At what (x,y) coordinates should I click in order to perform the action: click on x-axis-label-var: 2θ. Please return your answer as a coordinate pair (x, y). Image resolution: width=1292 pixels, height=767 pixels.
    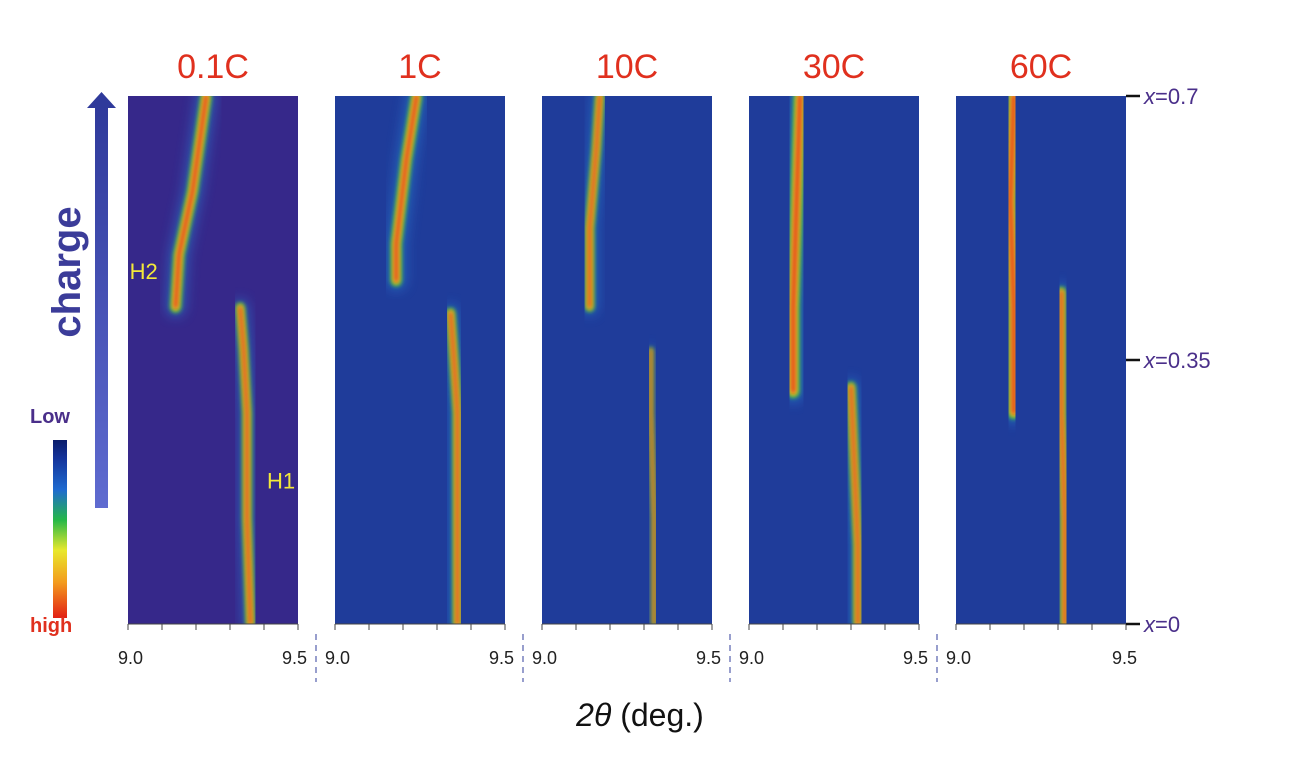
    Looking at the image, I should click on (593, 715).